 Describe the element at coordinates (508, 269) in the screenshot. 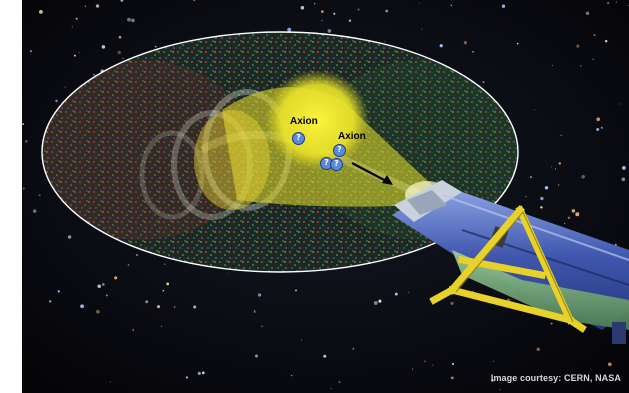

I see `support-frame` at that location.